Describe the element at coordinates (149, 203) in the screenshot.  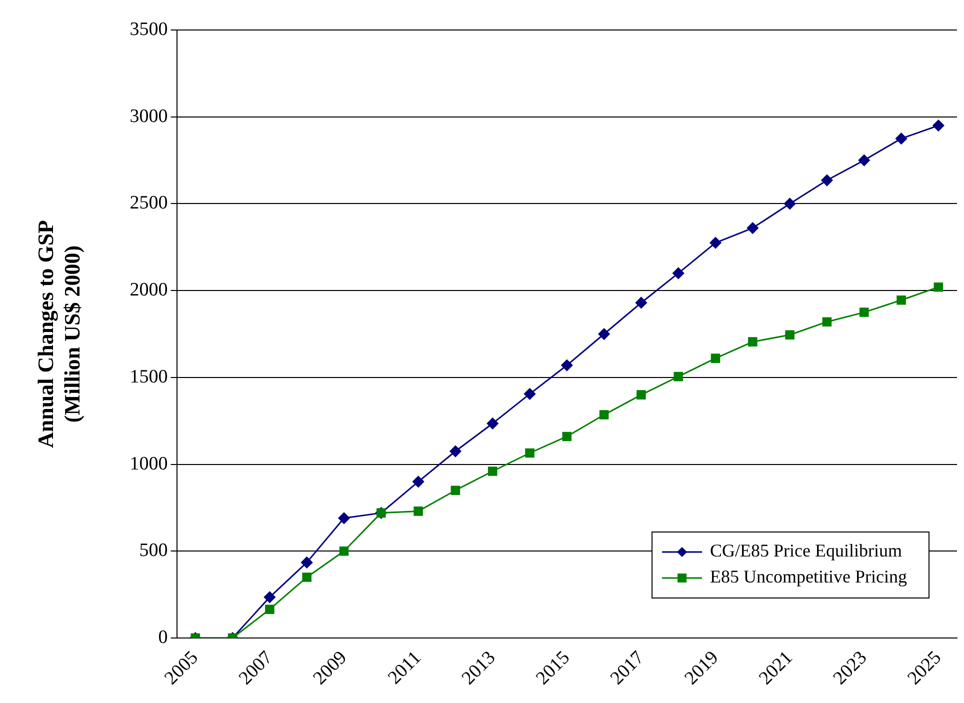
I see `y-tick-label: 2500` at that location.